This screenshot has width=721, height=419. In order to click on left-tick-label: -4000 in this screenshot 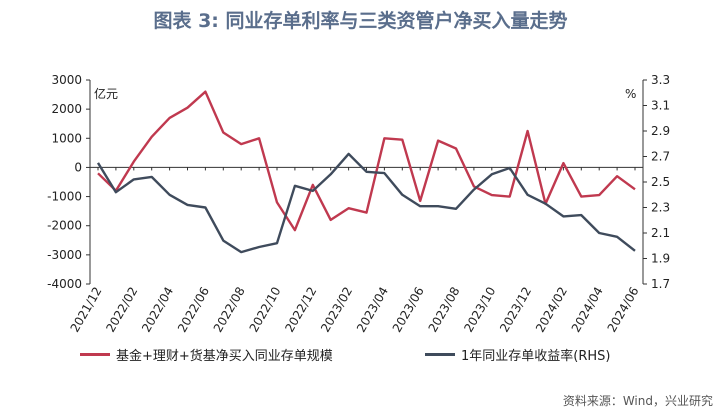, I will do `click(64, 284)`.